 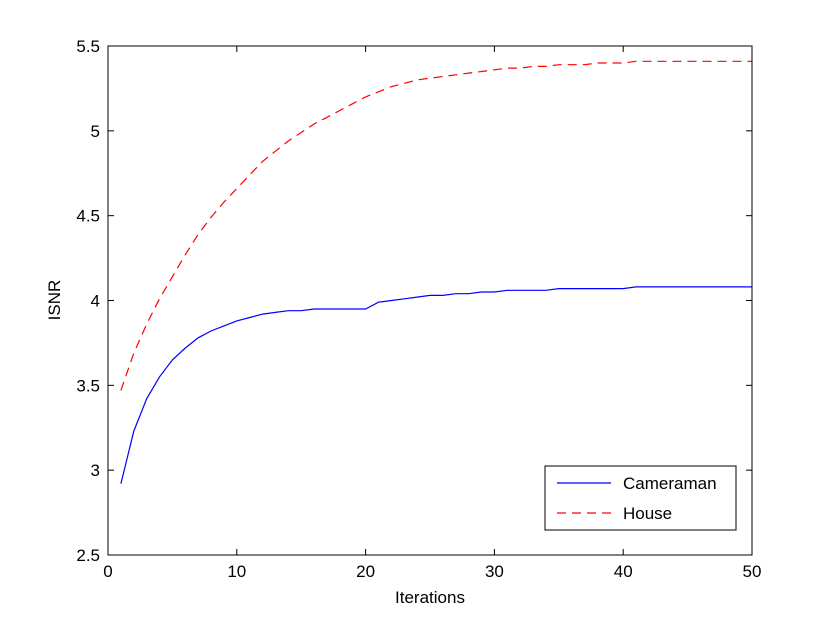 I want to click on y-tick-label: 4, so click(x=95, y=301).